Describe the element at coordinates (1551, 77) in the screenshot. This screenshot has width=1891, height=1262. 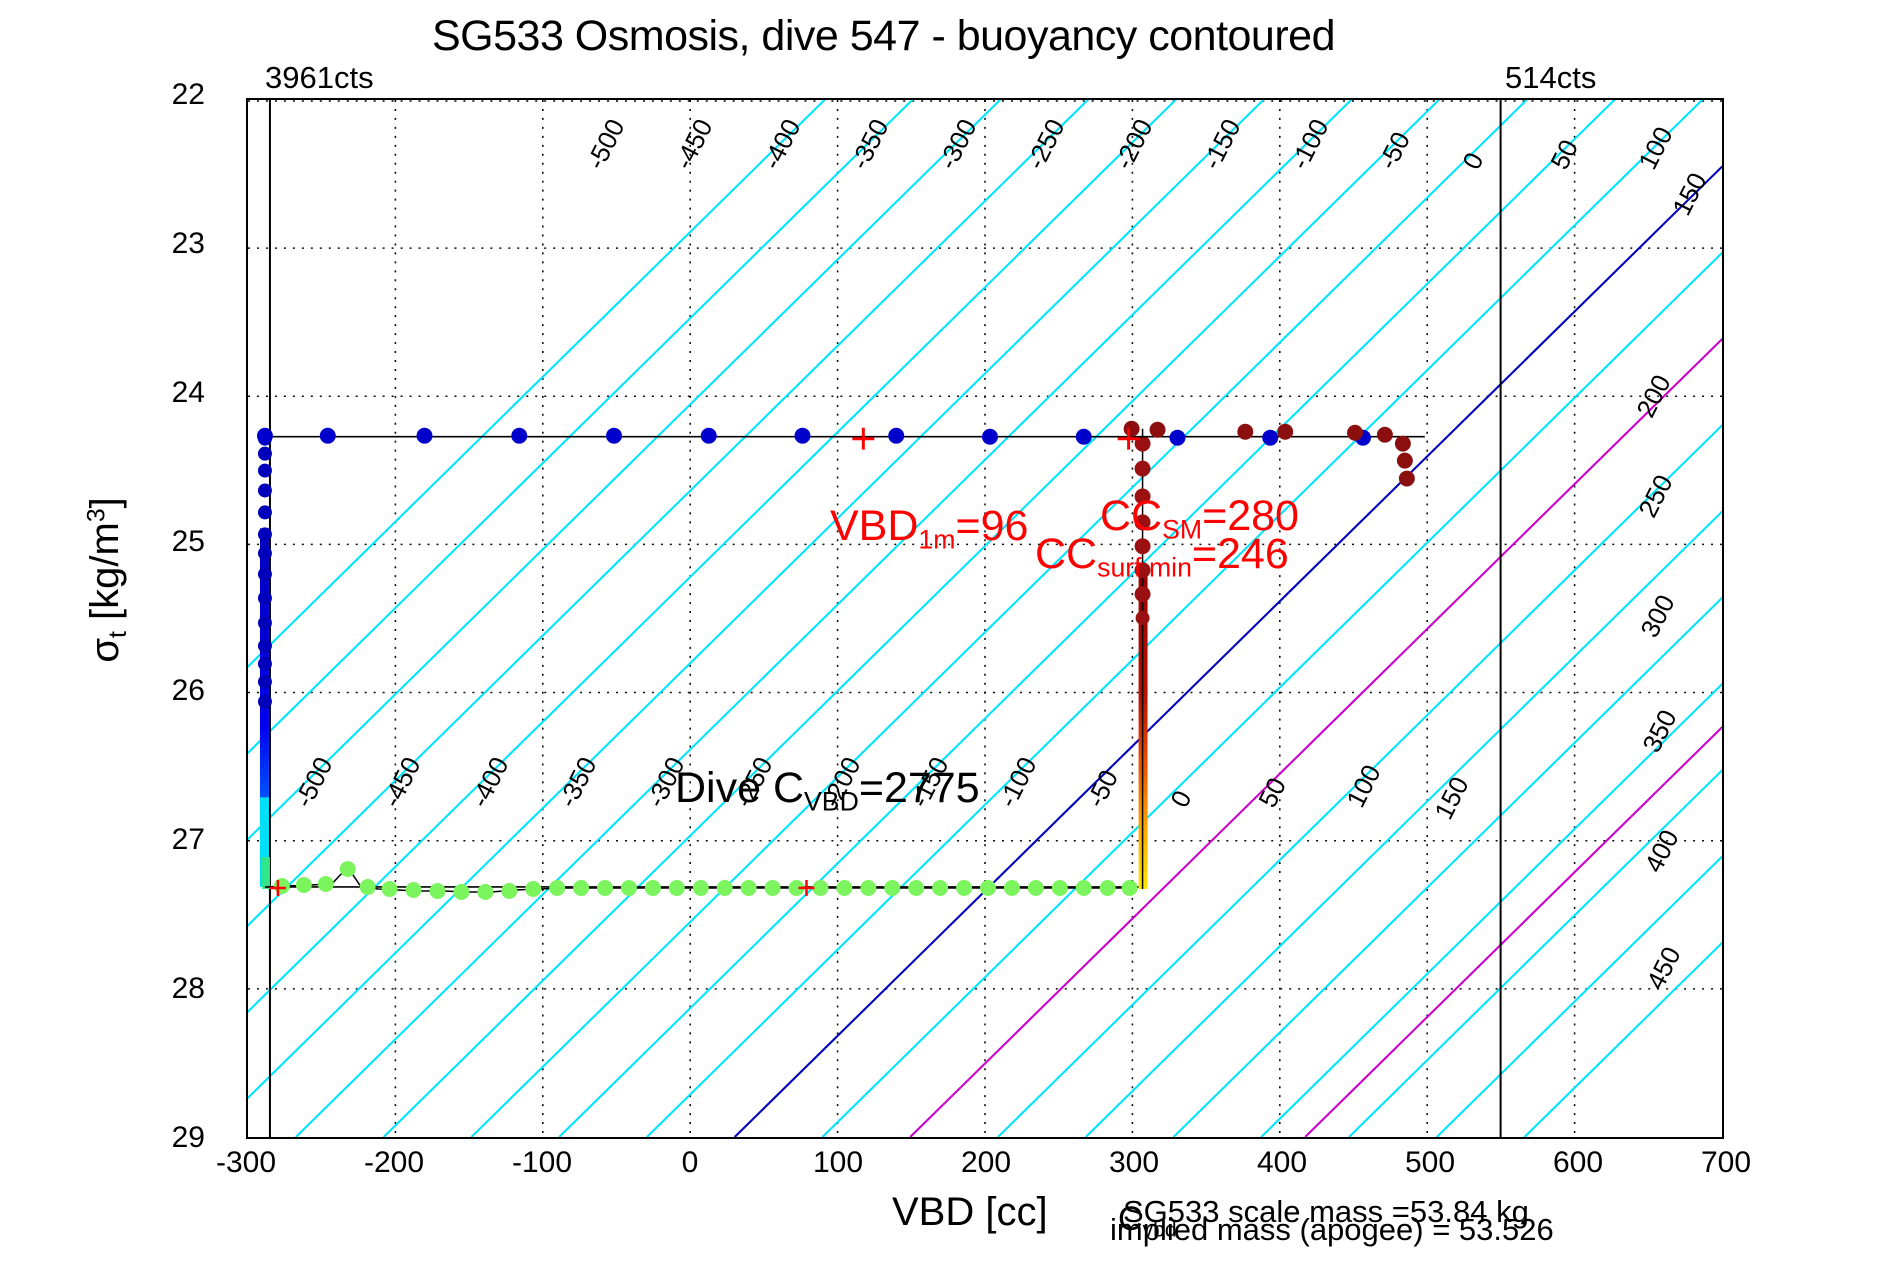
I see `right-counts-label: 514cts` at that location.